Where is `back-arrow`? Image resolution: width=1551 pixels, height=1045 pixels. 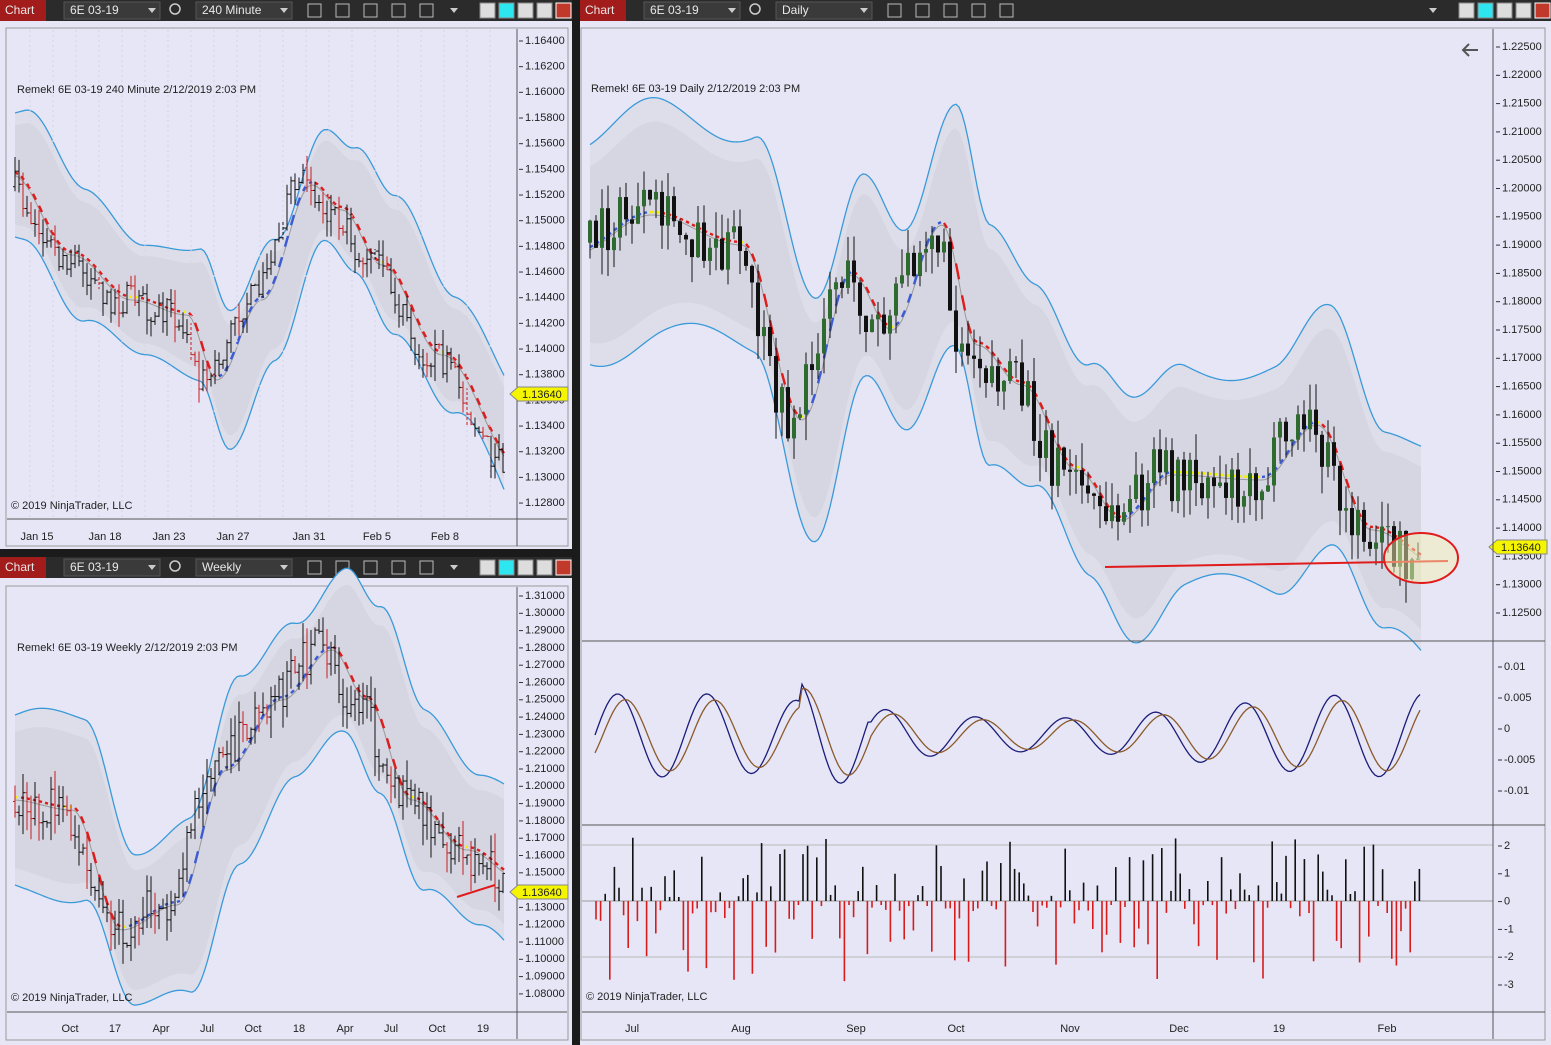 back-arrow is located at coordinates (1469, 50).